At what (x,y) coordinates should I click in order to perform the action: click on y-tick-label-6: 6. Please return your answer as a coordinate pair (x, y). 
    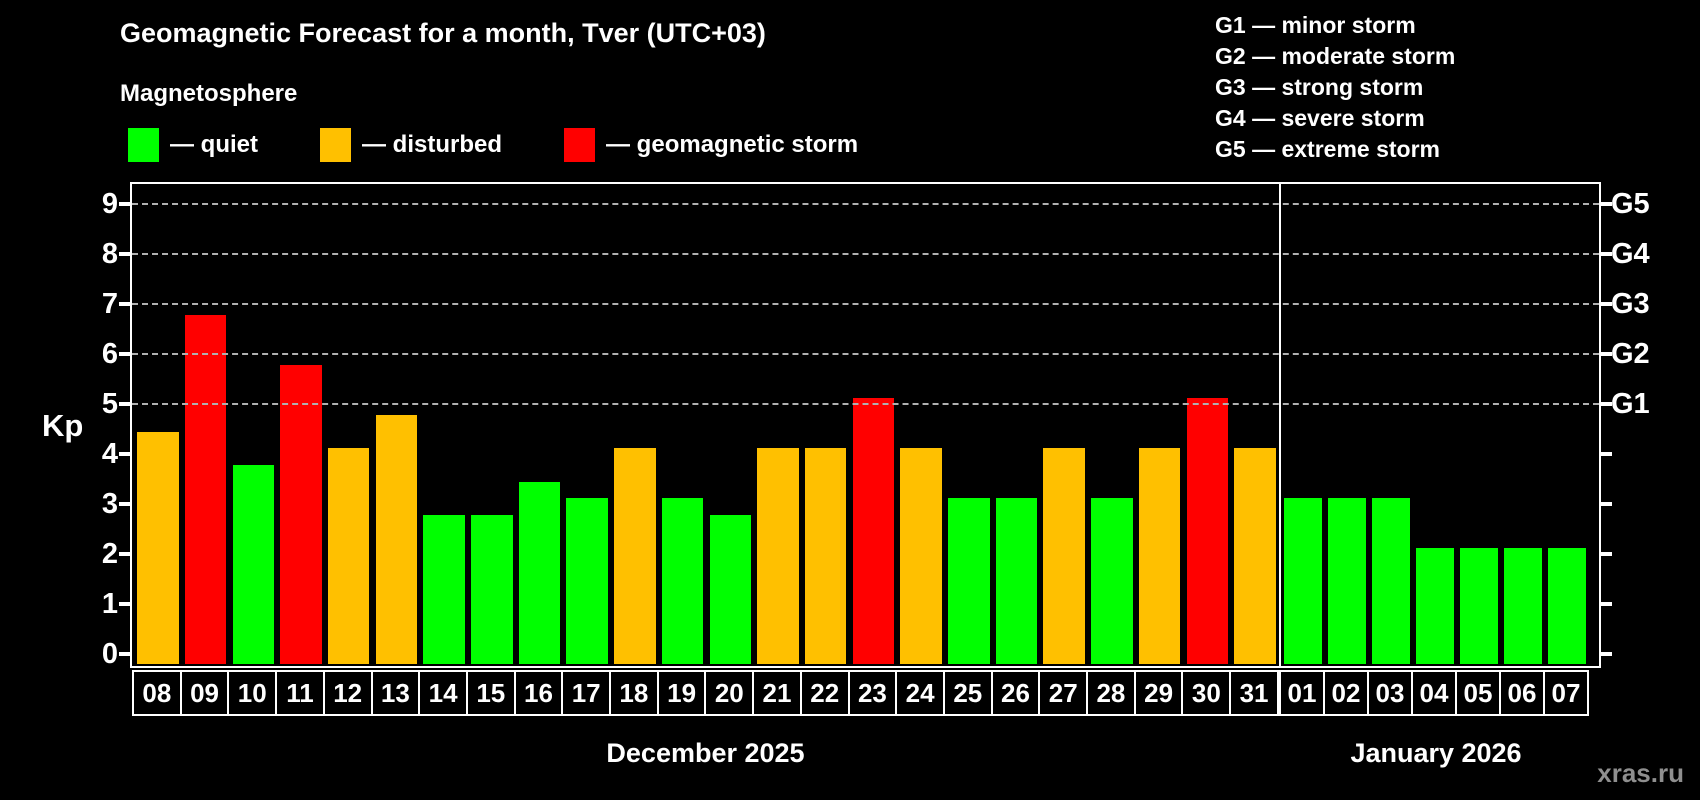
    Looking at the image, I should click on (109, 354).